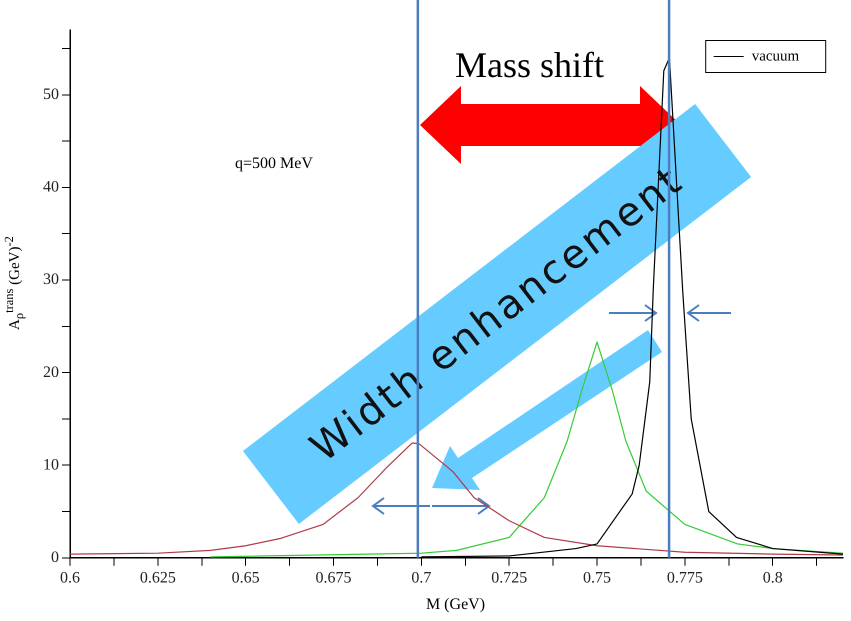 Image resolution: width=851 pixels, height=621 pixels. Describe the element at coordinates (246, 578) in the screenshot. I see `x-tick-label: 0.65` at that location.